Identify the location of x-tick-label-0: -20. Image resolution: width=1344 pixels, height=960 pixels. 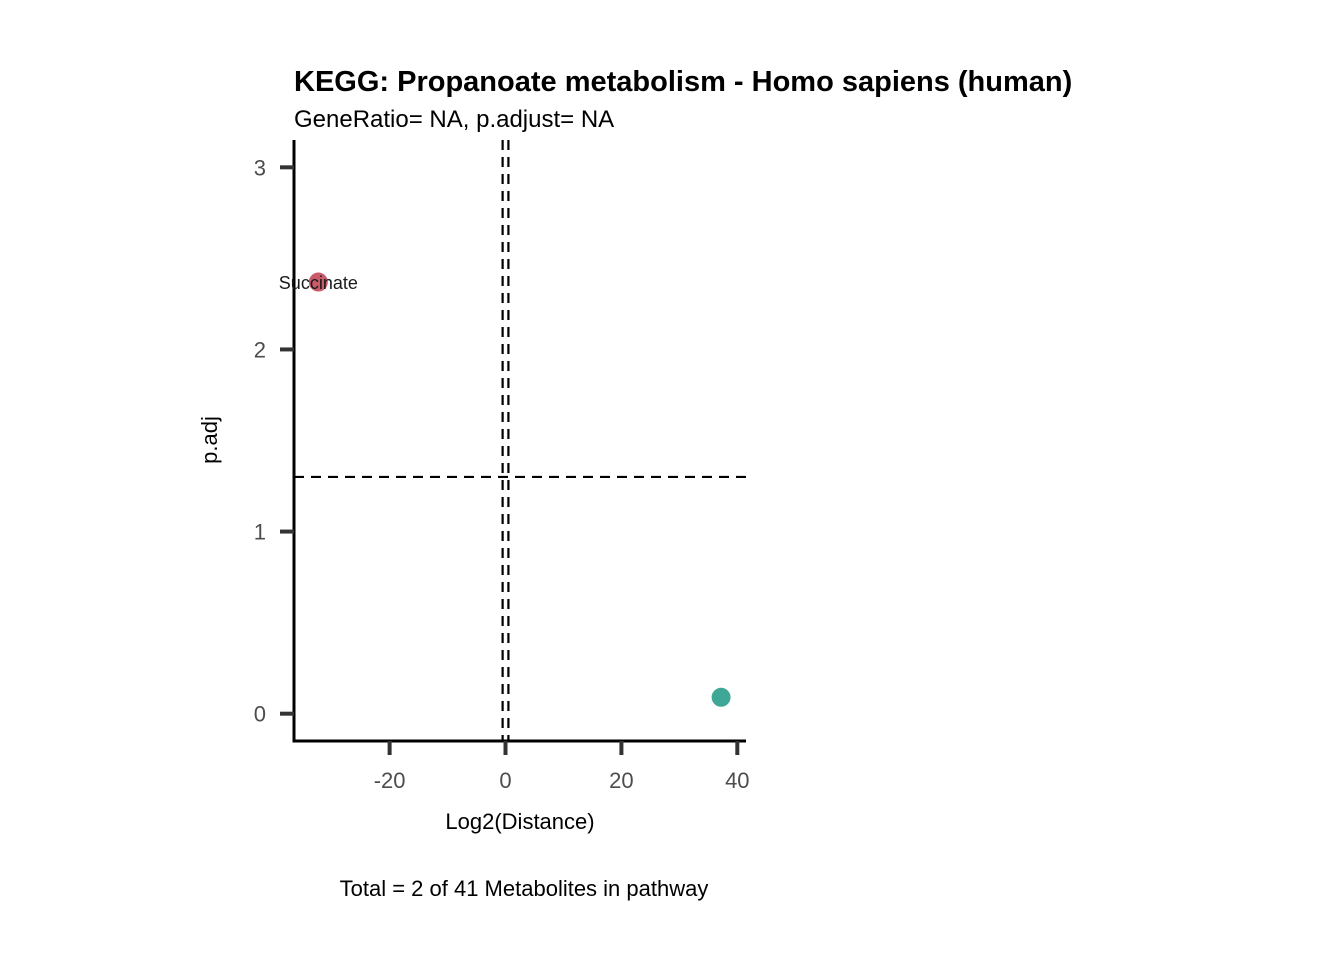
(390, 780).